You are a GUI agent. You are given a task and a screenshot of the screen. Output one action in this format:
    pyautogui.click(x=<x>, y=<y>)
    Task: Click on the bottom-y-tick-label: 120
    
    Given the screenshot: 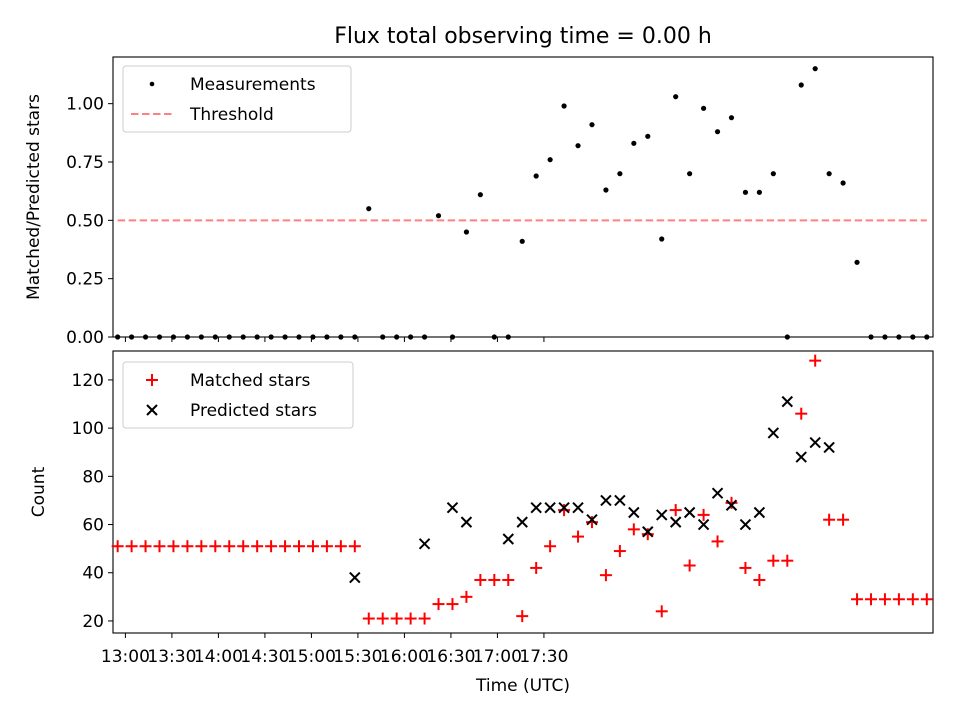 What is the action you would take?
    pyautogui.click(x=88, y=381)
    